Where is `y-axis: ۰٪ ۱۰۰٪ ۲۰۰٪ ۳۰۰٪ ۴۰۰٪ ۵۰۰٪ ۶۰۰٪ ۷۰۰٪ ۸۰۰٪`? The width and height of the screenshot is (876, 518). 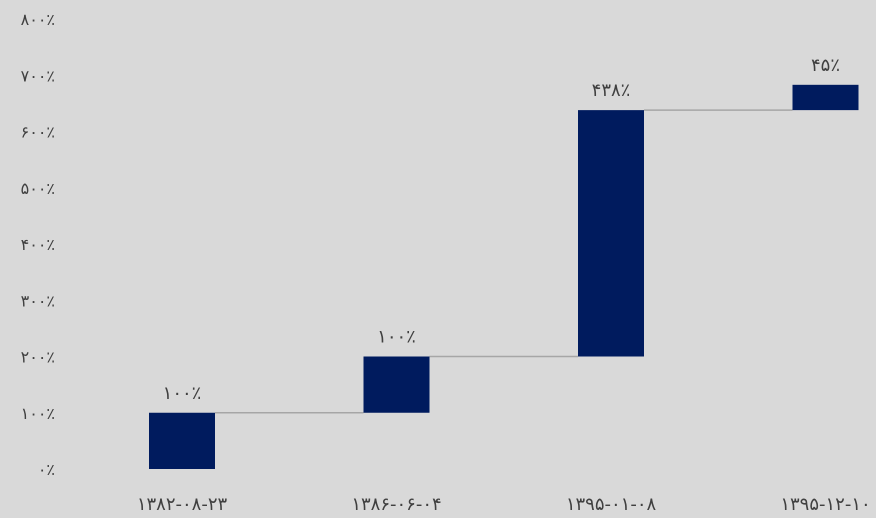
y-axis: ۰٪ ۱۰۰٪ ۲۰۰٪ ۳۰۰٪ ۴۰۰٪ ۵۰۰٪ ۶۰۰٪ ۷۰۰٪ ۸۰۰٪ is located at coordinates (38, 244).